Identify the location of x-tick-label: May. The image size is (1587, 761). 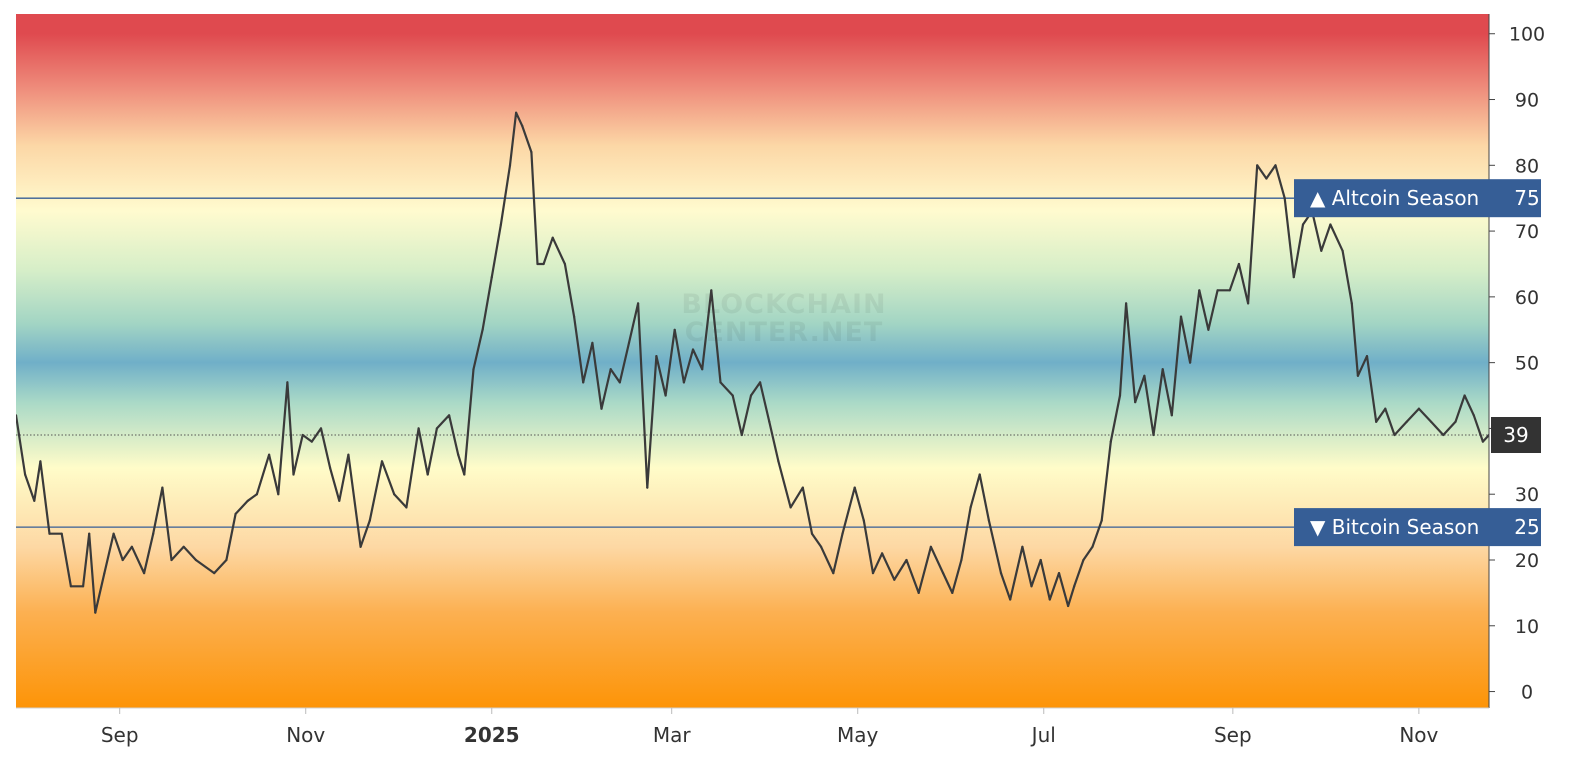
(858, 735).